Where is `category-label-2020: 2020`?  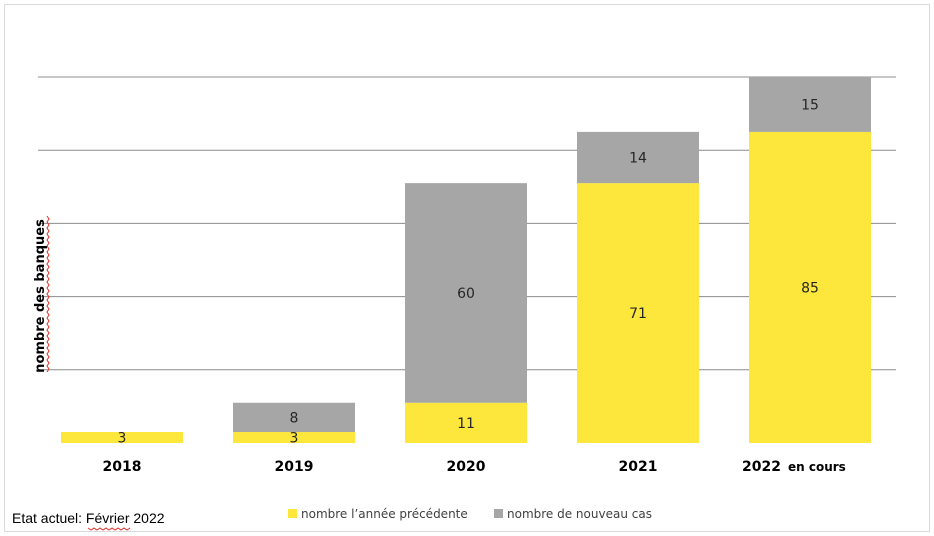 category-label-2020: 2020 is located at coordinates (466, 467).